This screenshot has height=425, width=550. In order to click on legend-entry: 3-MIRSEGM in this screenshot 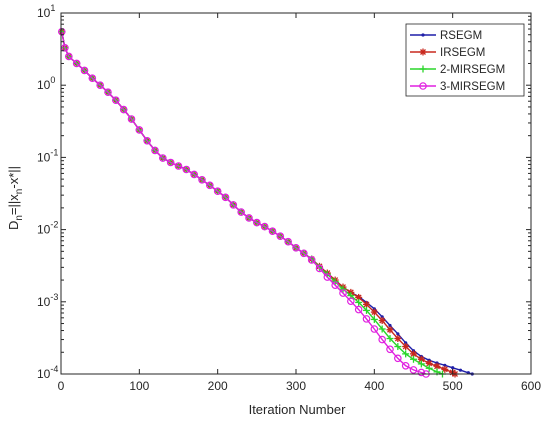, I will do `click(457, 87)`.